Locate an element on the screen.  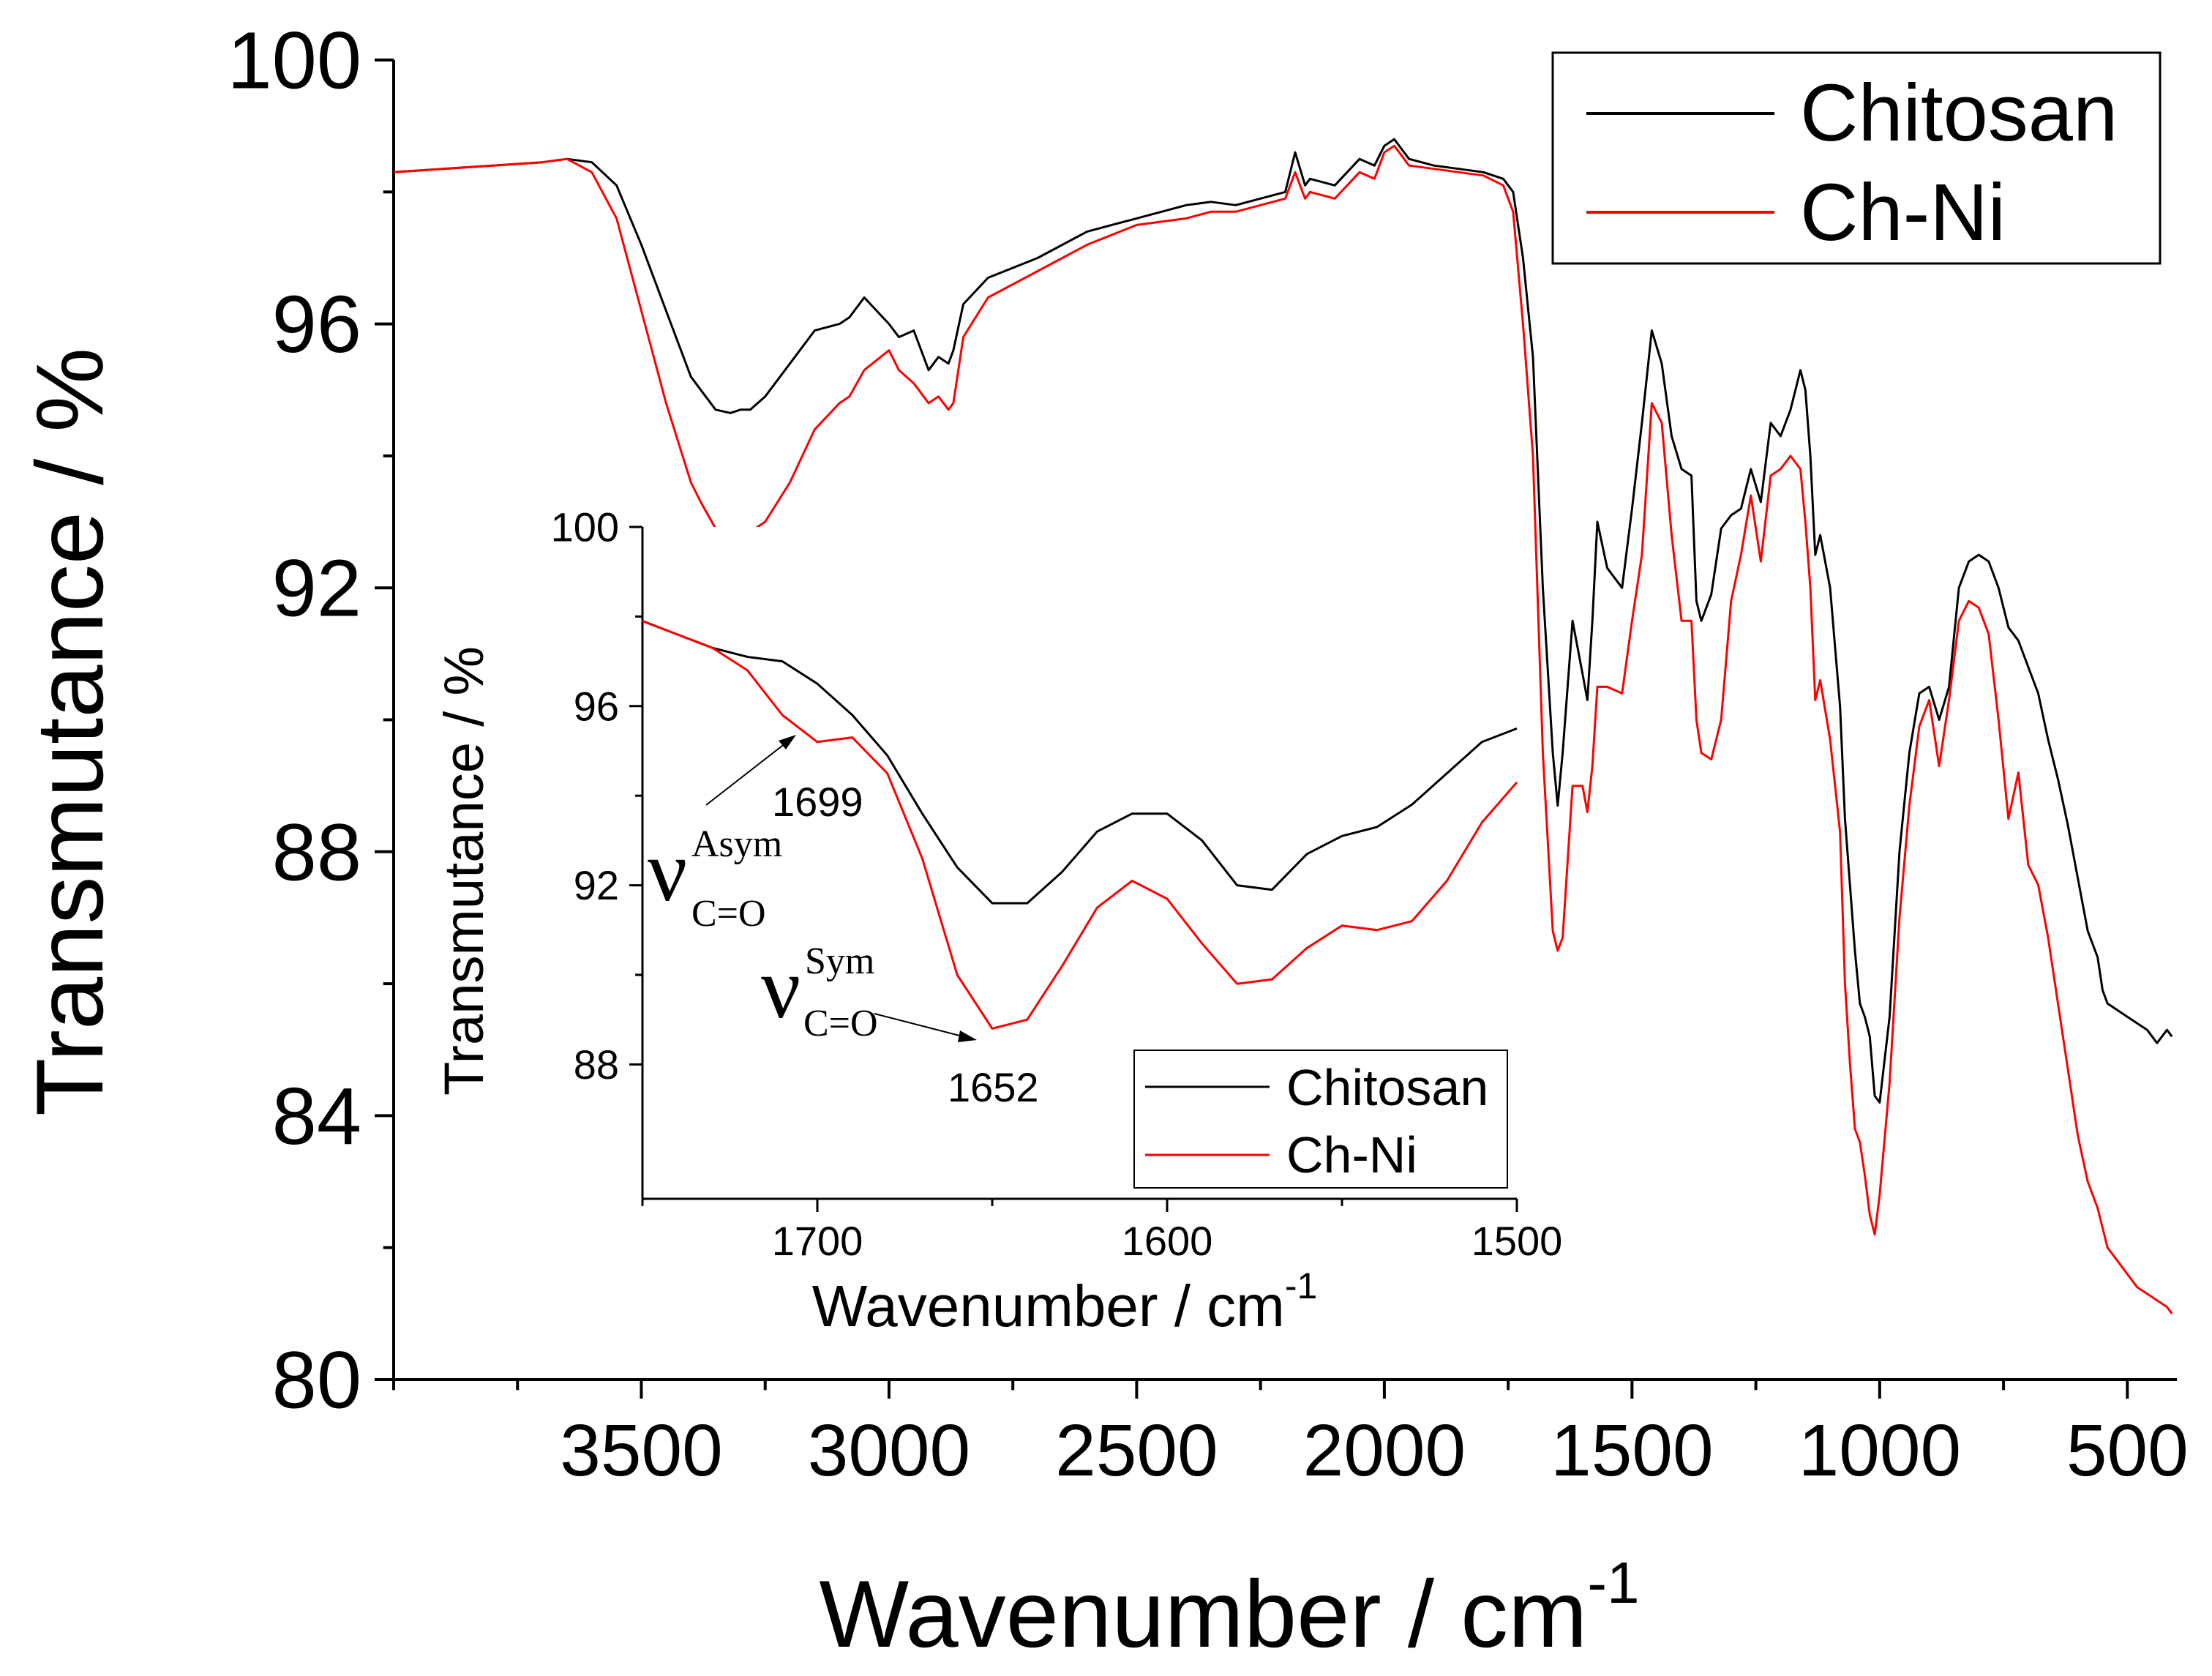
inset-legend: Chitosan Ch-Ni is located at coordinates (1320, 1119).